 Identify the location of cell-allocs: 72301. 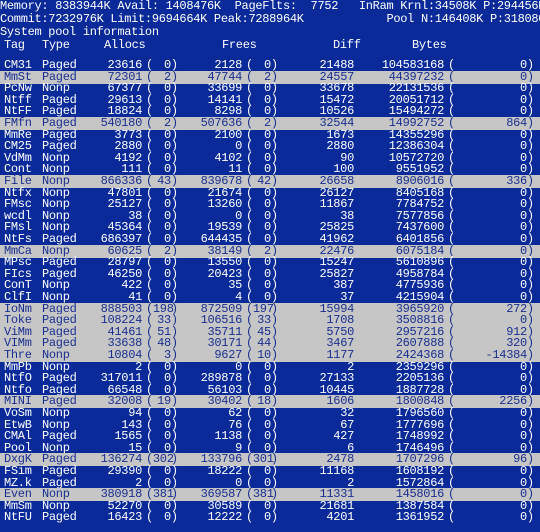
(124, 76).